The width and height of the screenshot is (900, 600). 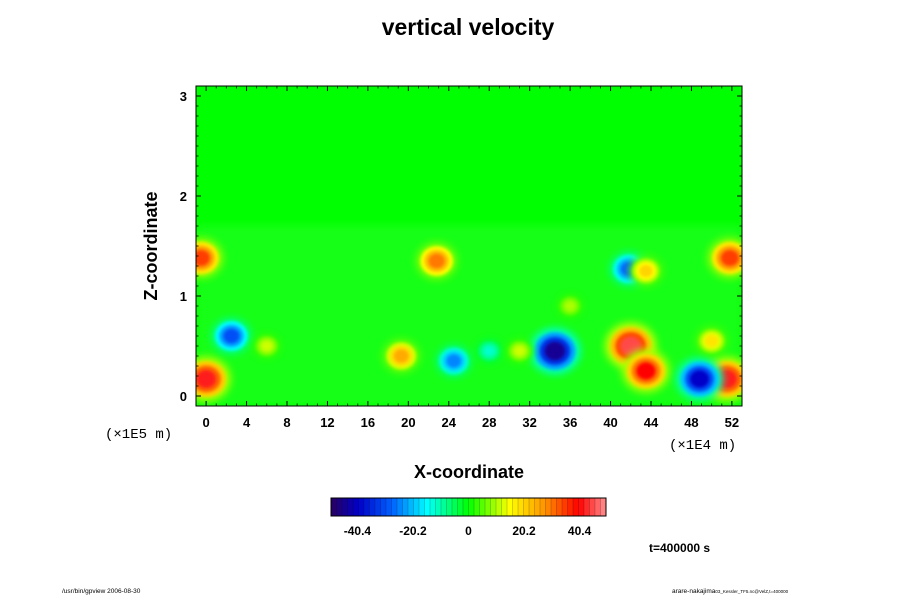 What do you see at coordinates (732, 422) in the screenshot?
I see `x-tick-label: 52` at bounding box center [732, 422].